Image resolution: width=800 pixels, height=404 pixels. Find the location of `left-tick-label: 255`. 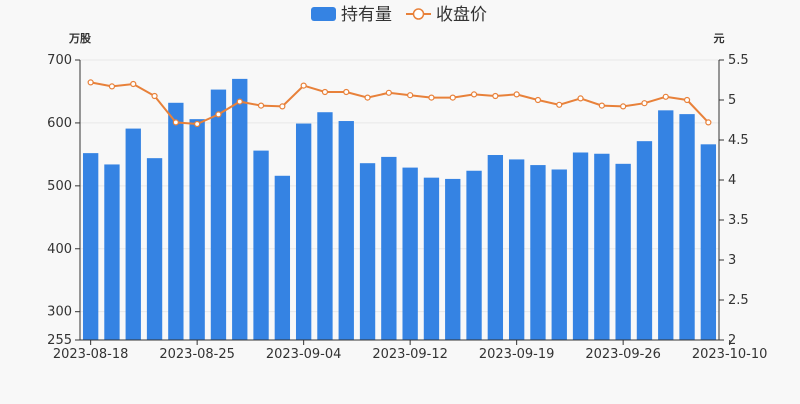

left-tick-label: 255 is located at coordinates (59, 340).